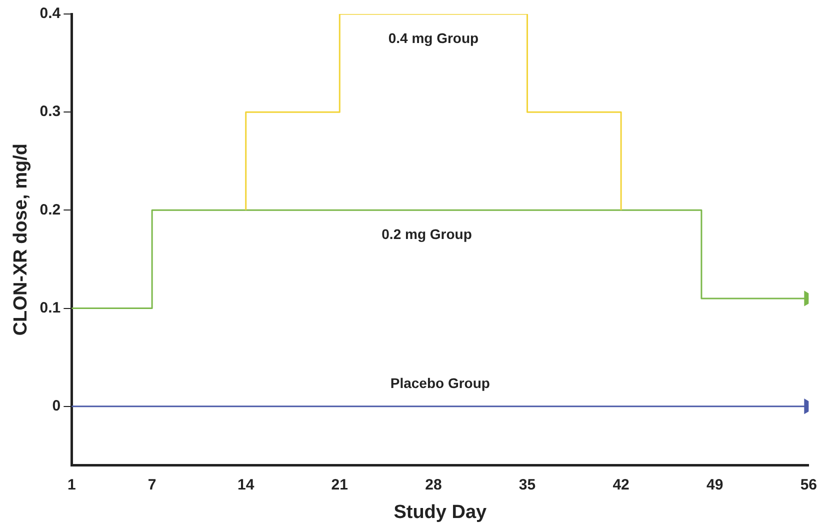  Describe the element at coordinates (440, 383) in the screenshot. I see `series-label: Placebo Group` at that location.